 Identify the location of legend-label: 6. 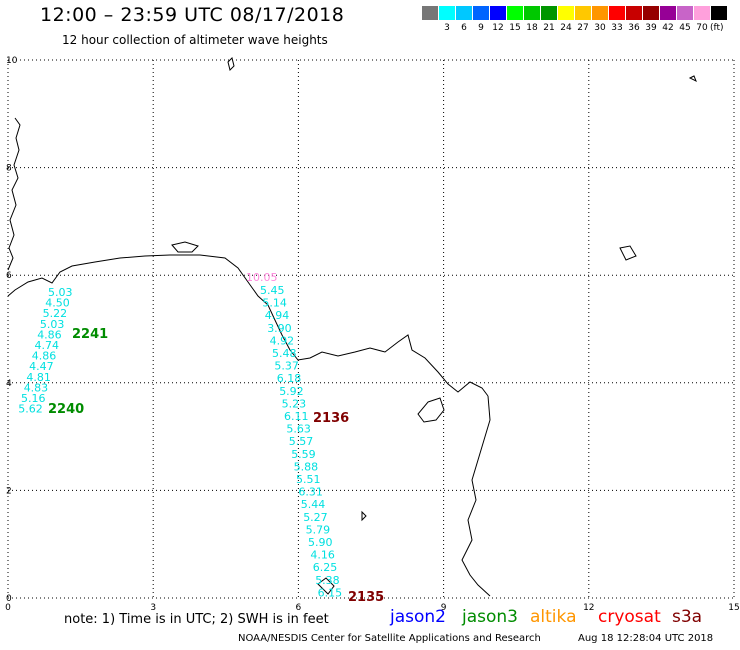
(464, 28).